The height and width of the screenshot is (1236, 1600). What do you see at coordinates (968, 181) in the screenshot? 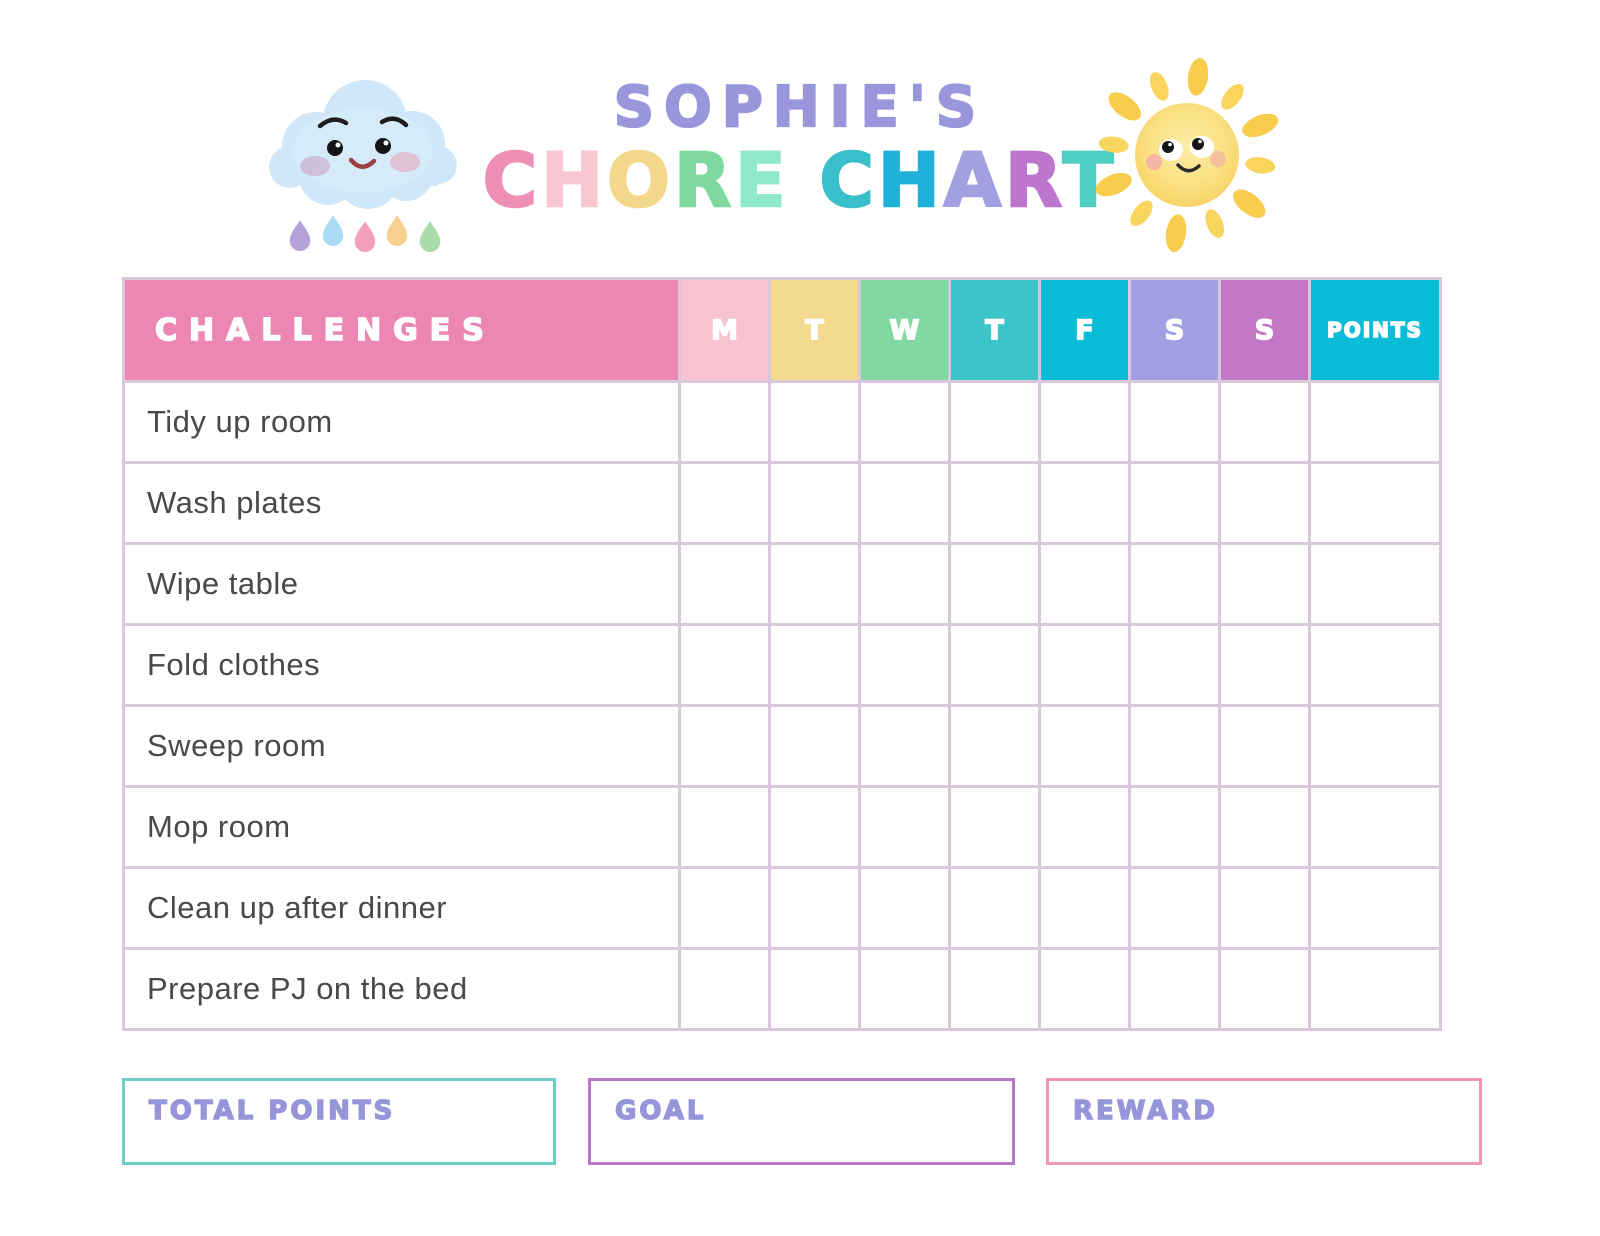
I see `chart-title-word: CHART` at bounding box center [968, 181].